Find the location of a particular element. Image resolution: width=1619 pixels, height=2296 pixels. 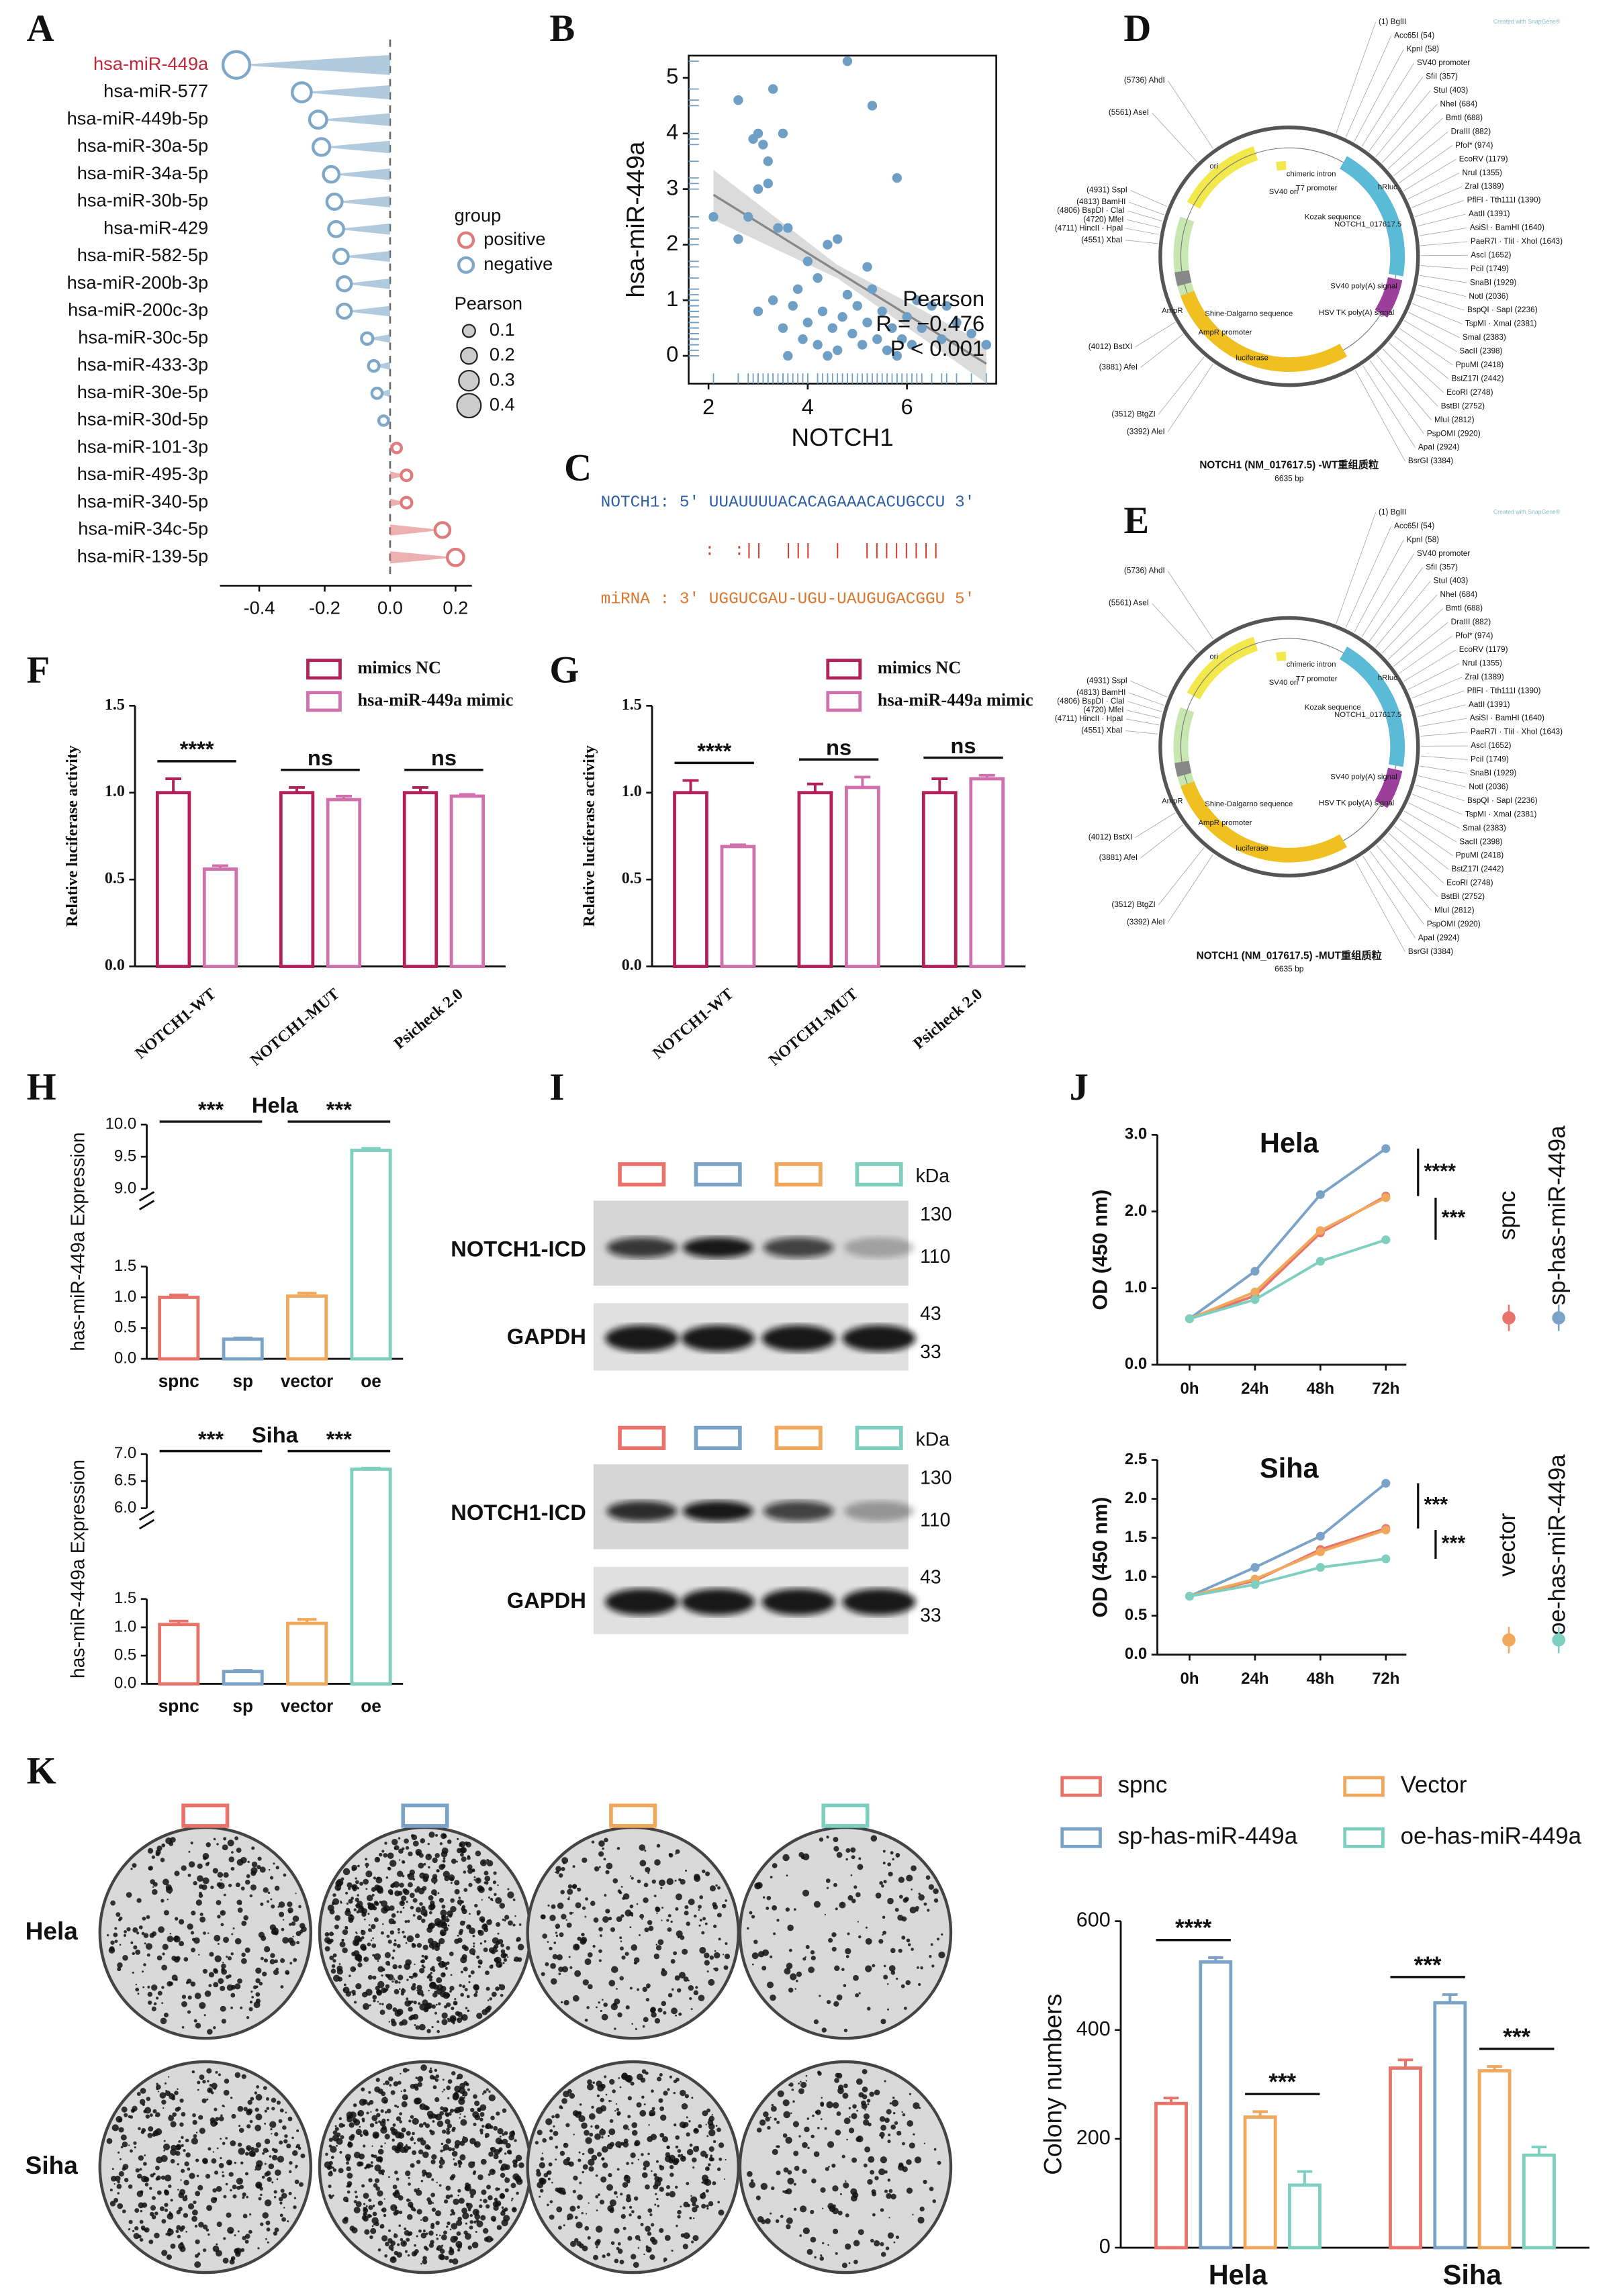

band is located at coordinates (642, 1511).